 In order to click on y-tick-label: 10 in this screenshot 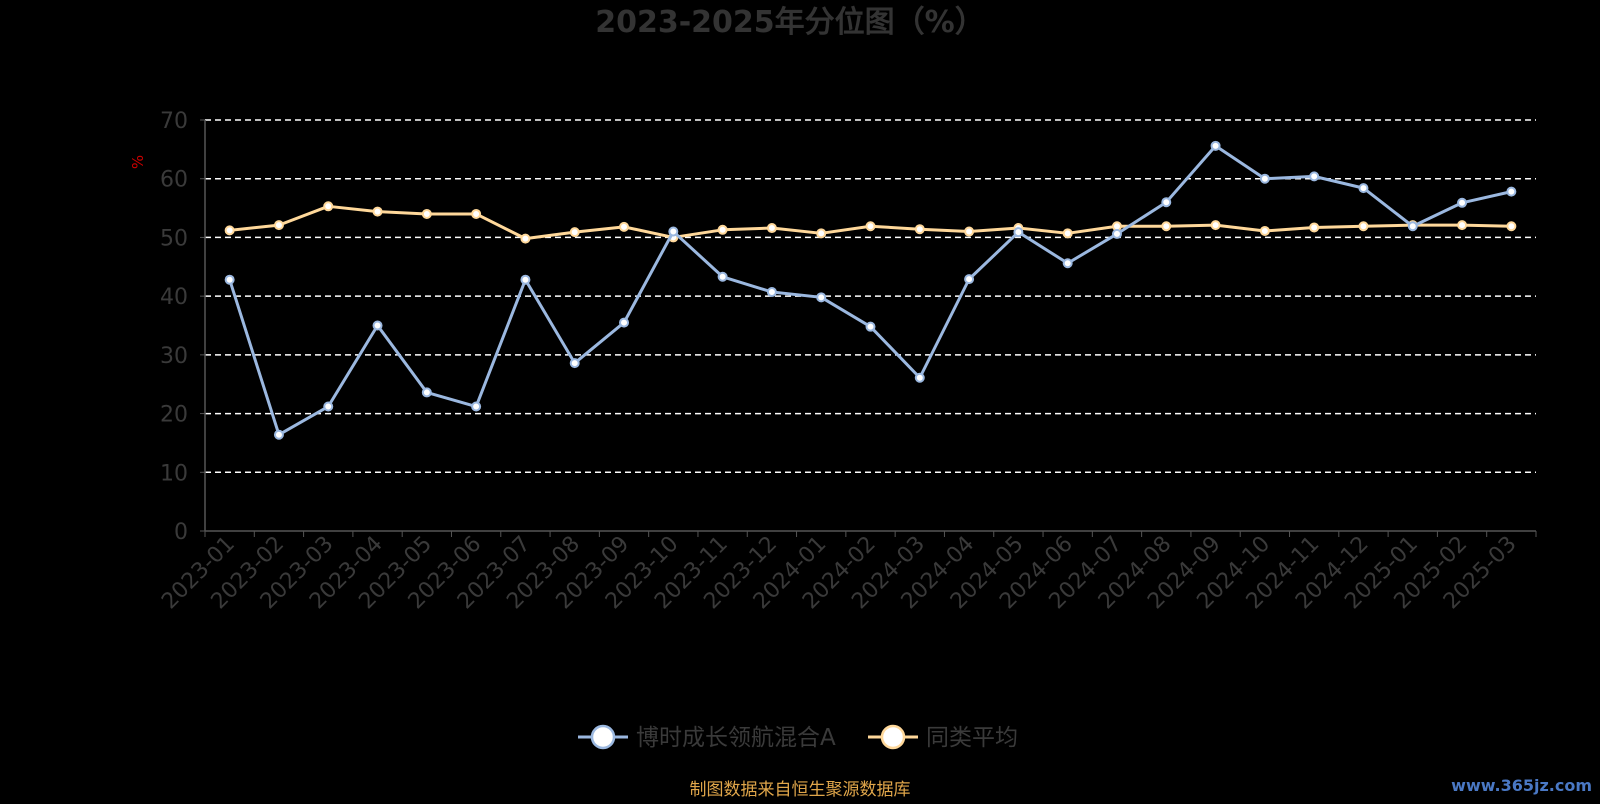, I will do `click(174, 473)`.